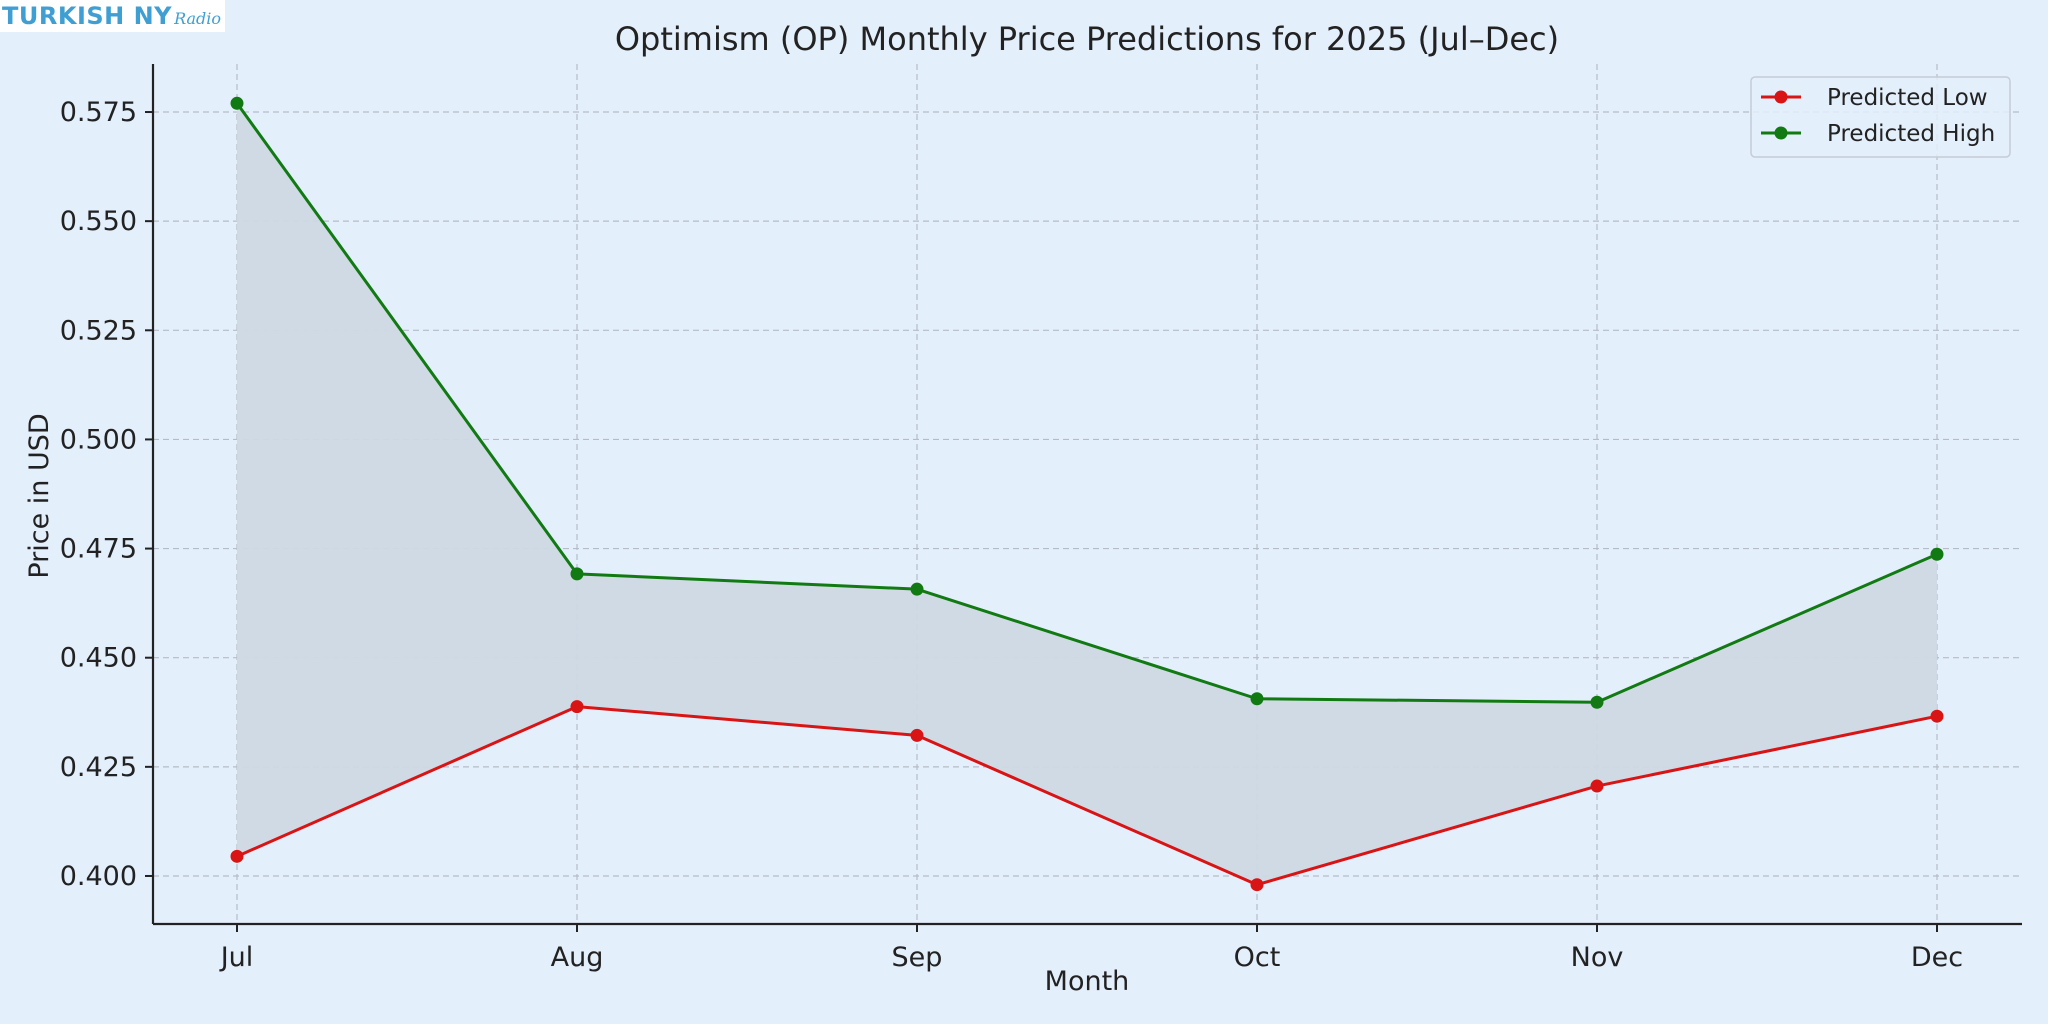  Describe the element at coordinates (1911, 134) in the screenshot. I see `legend-label-high: Predicted High` at that location.